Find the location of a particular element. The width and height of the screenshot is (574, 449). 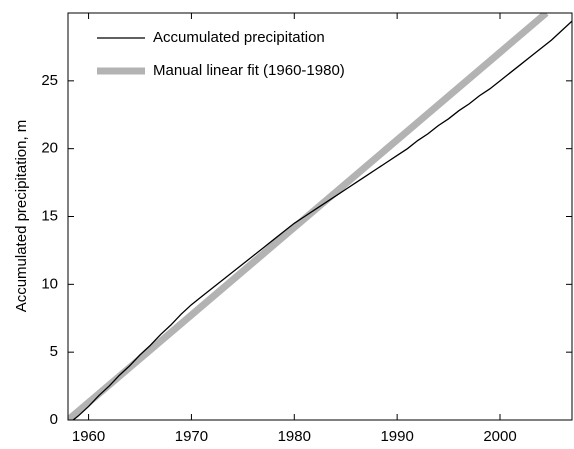

y-tick-label: 25 is located at coordinates (49, 80).